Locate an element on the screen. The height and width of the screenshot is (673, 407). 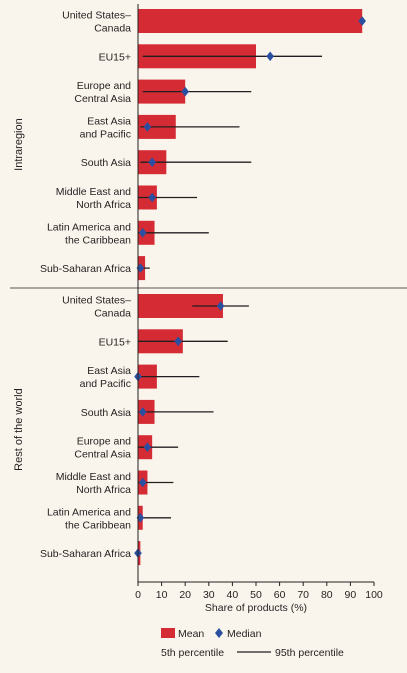
legend-median-icon is located at coordinates (219, 633).